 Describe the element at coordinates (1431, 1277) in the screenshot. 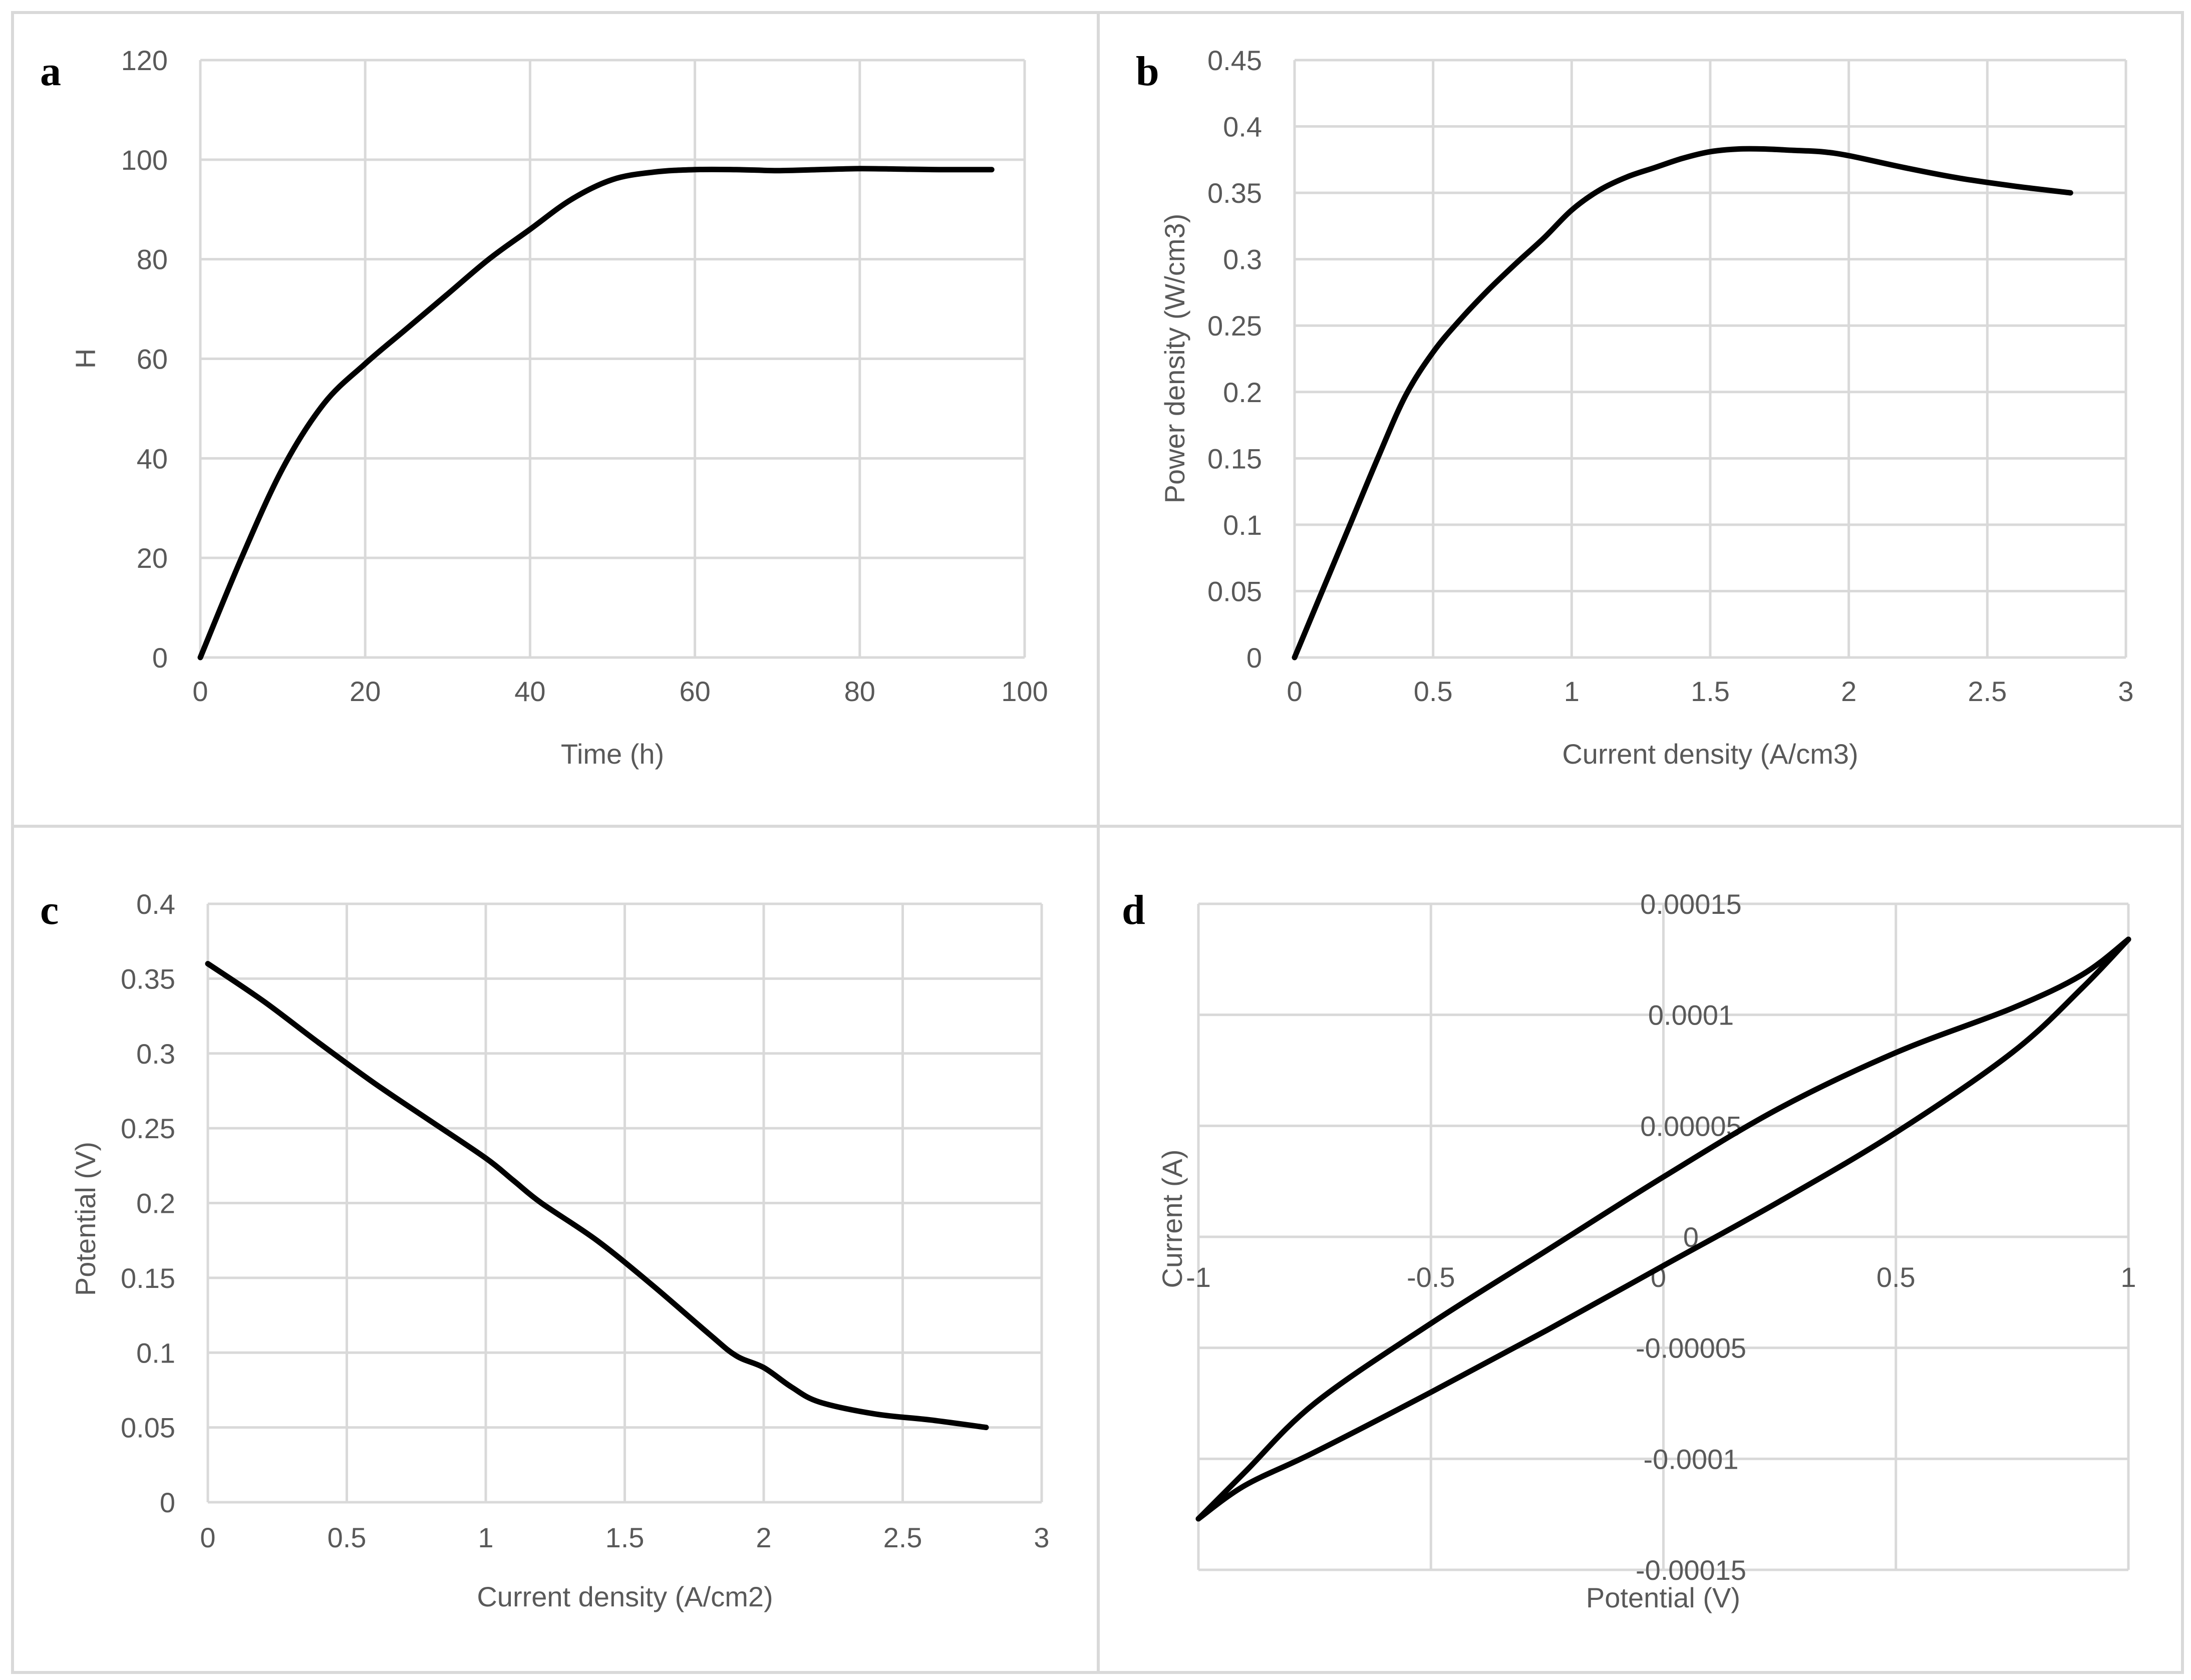

I see `panel-d-x-tick-label: -0.5` at that location.